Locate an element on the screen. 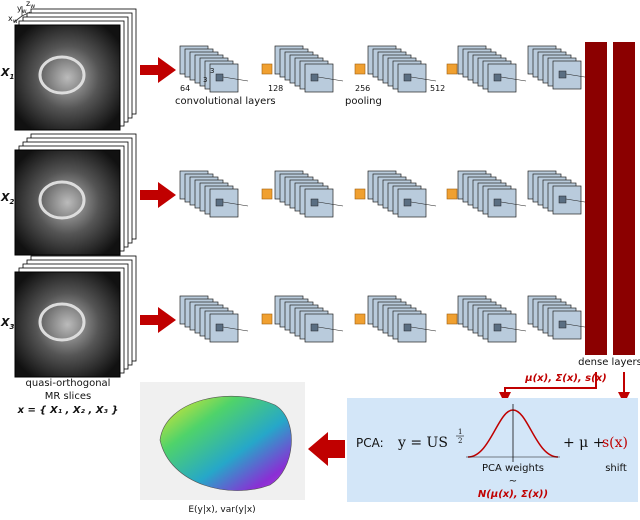  weights-label: PCA weights is located at coordinates (513, 468).